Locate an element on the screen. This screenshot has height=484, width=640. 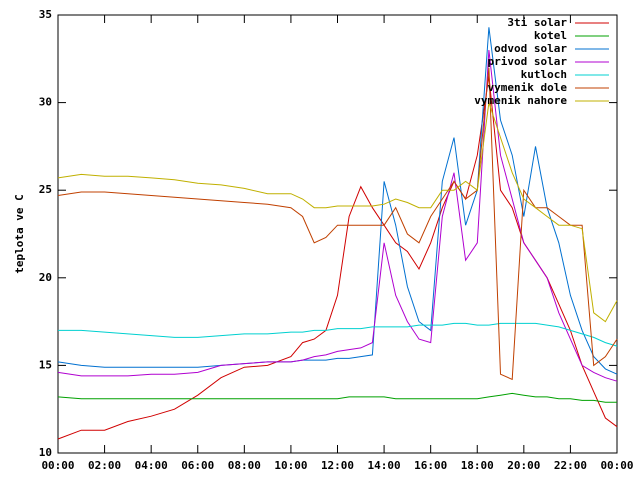
x-tick-label: 10:00 is located at coordinates (290, 465).